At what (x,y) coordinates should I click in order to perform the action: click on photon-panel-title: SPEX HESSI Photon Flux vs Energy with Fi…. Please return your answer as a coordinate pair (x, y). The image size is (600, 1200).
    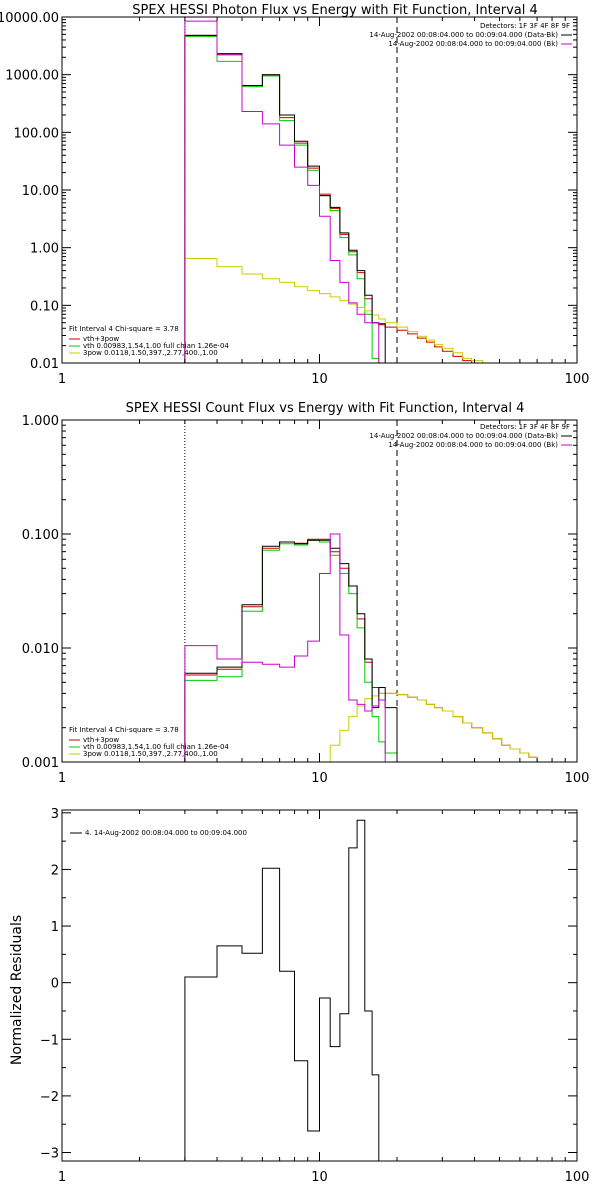
    Looking at the image, I should click on (335, 10).